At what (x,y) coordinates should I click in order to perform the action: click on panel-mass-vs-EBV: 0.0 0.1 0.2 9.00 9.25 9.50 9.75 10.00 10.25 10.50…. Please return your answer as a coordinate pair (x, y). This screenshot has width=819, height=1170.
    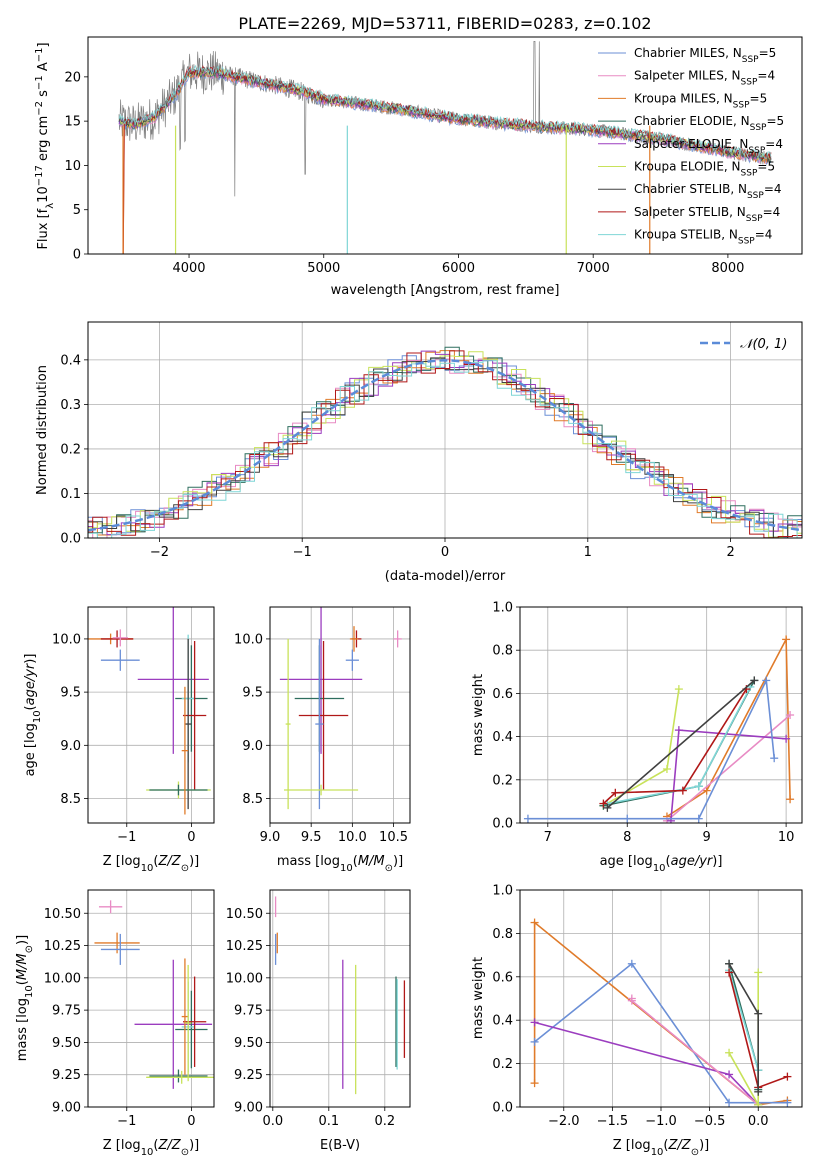
    Looking at the image, I should click on (318, 1021).